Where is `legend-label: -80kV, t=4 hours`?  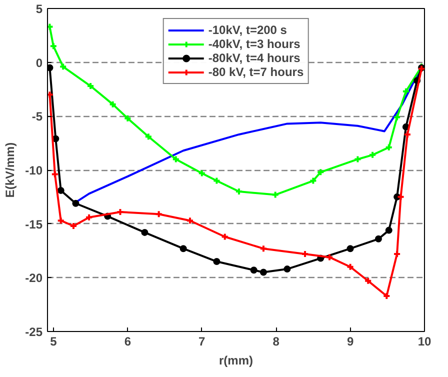 legend-label: -80kV, t=4 hours is located at coordinates (254, 58).